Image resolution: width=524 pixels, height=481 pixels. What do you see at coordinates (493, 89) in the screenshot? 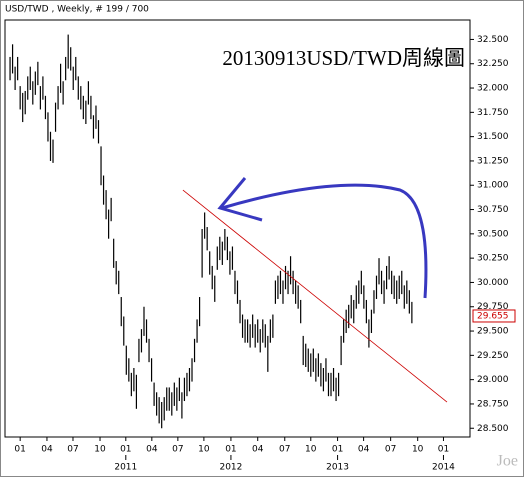
I see `y-tick-label: 32.000` at bounding box center [493, 89].